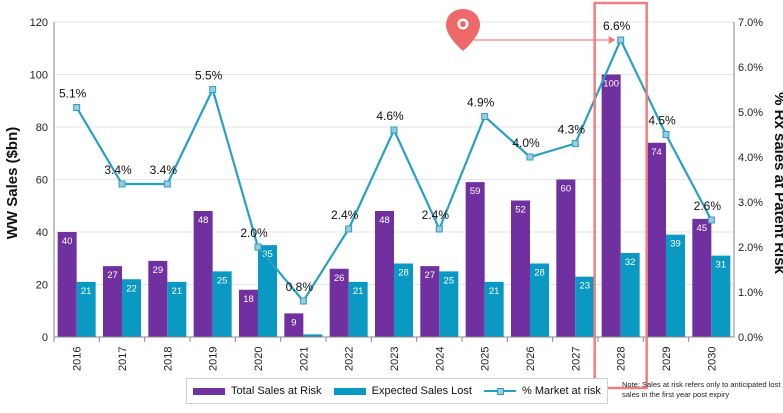 Image resolution: width=783 pixels, height=413 pixels. What do you see at coordinates (203, 220) in the screenshot?
I see `bar-label-total: 48` at bounding box center [203, 220].